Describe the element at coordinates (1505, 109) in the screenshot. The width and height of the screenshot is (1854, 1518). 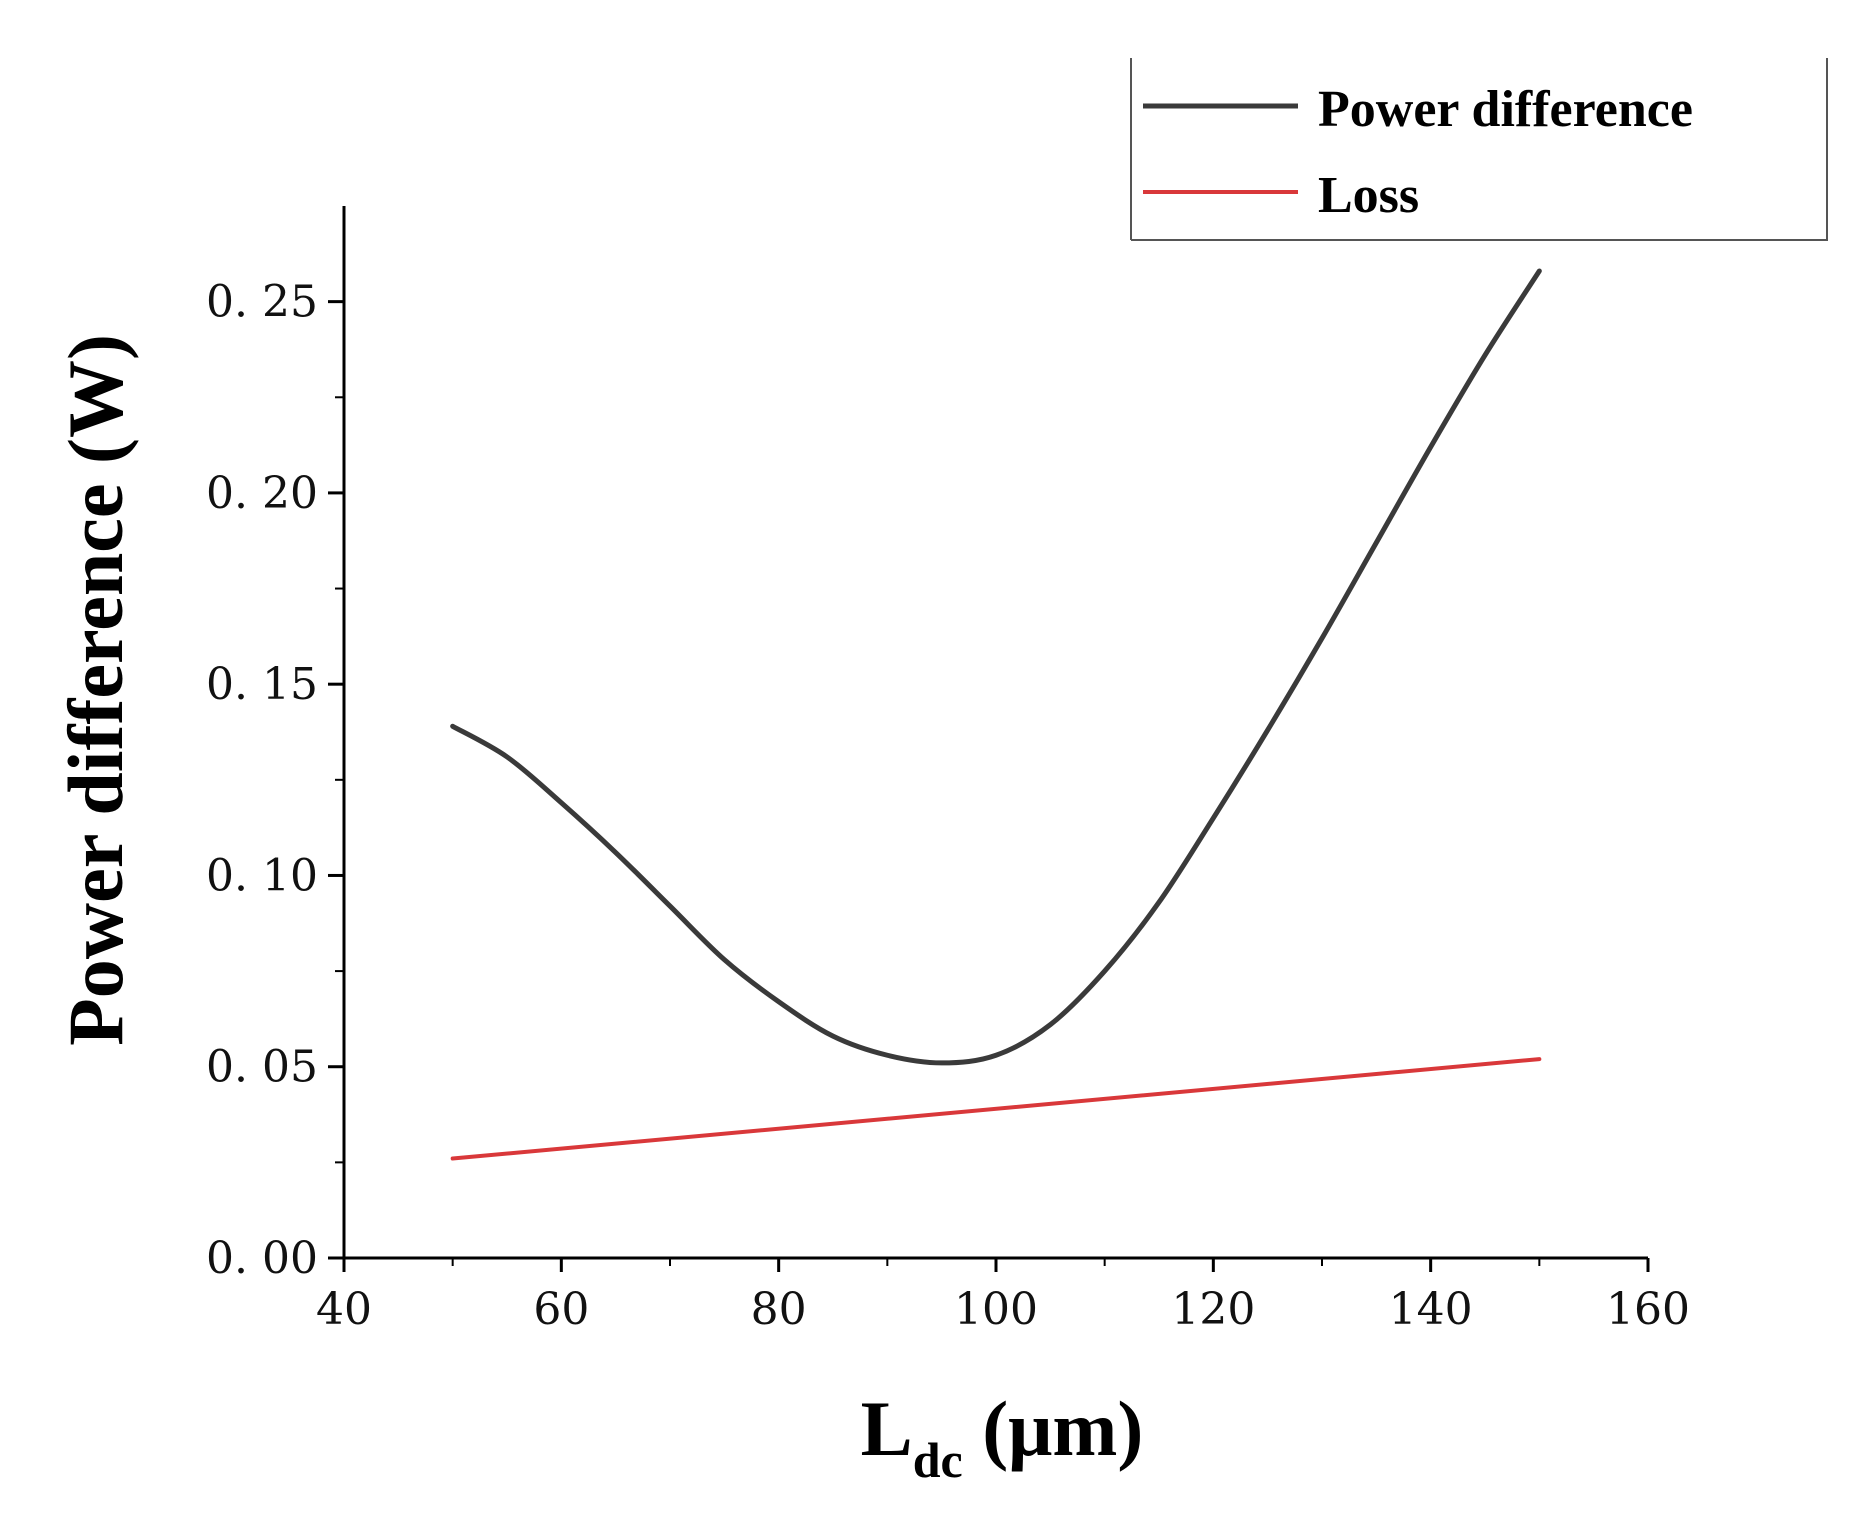
I see `legend-label-power-difference: Power difference` at that location.